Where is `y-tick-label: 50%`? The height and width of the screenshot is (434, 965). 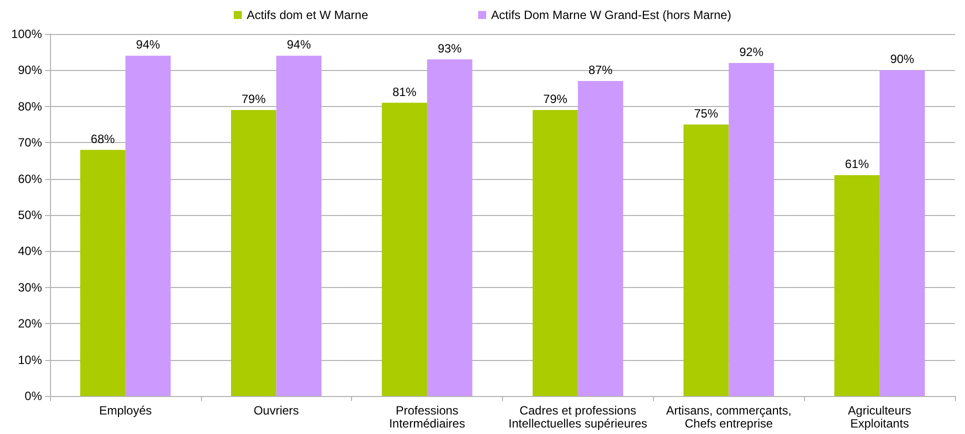
y-tick-label: 50% is located at coordinates (30, 215).